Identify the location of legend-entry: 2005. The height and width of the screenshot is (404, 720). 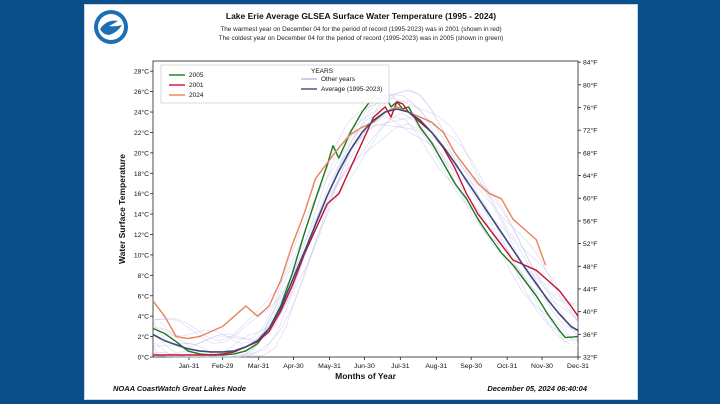
(196, 75).